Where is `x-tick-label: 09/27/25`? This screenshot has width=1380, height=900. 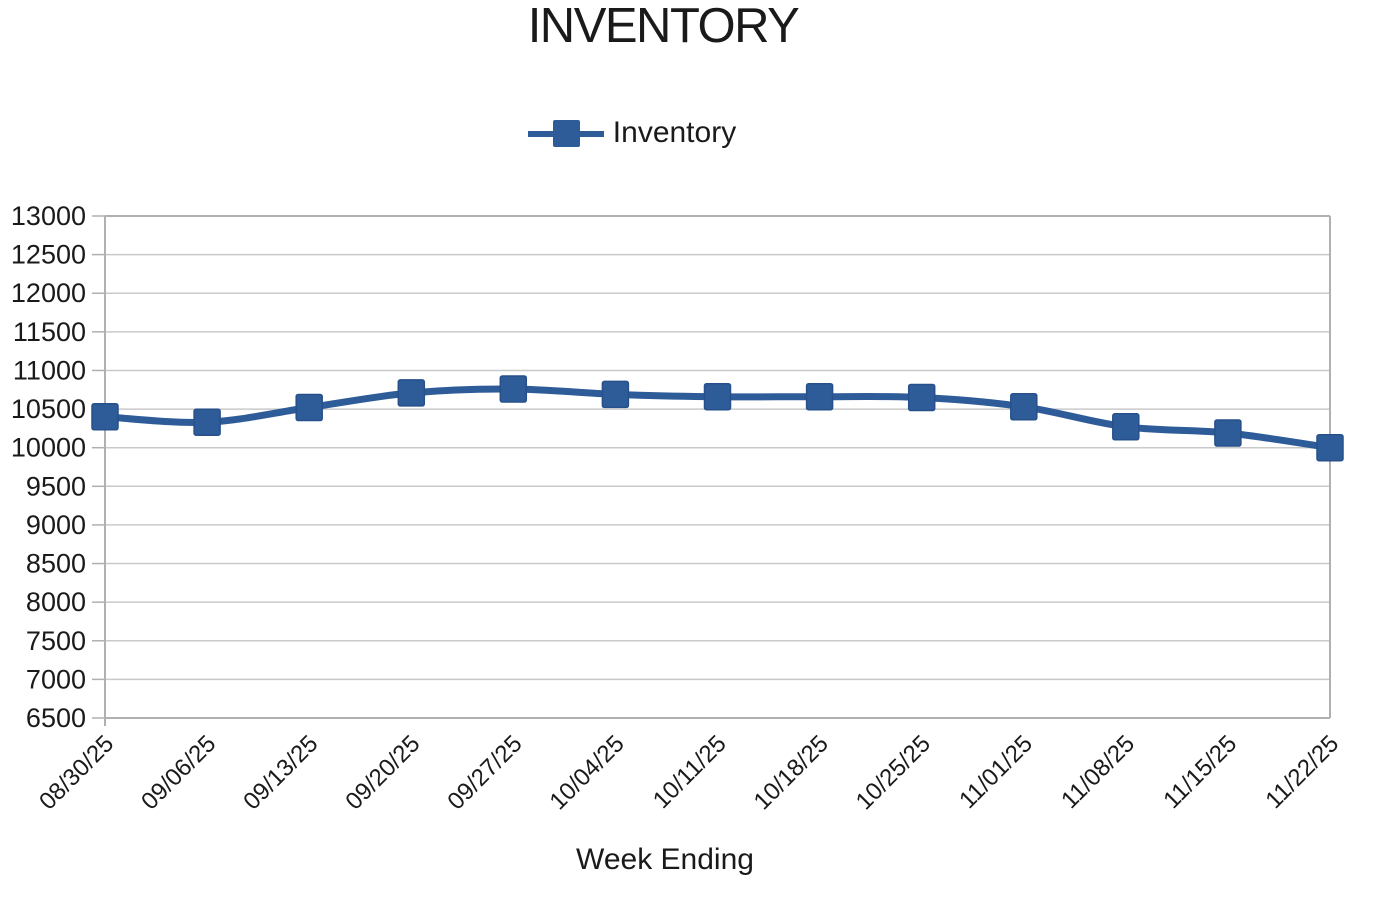
x-tick-label: 09/27/25 is located at coordinates (484, 772).